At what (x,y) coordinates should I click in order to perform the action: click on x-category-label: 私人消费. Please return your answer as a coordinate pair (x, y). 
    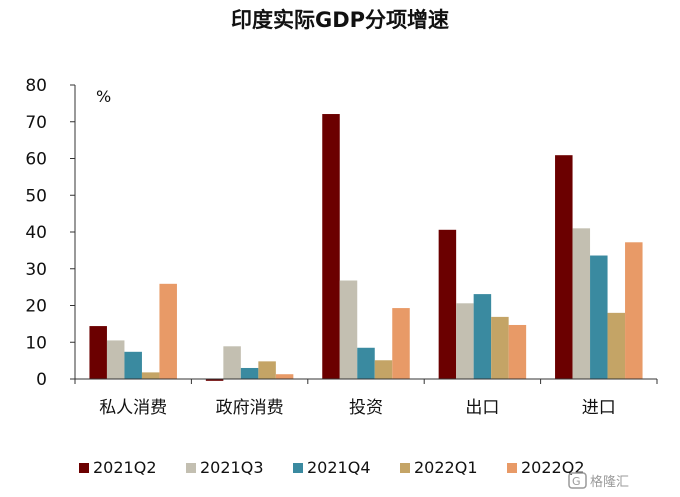
    Looking at the image, I should click on (133, 408).